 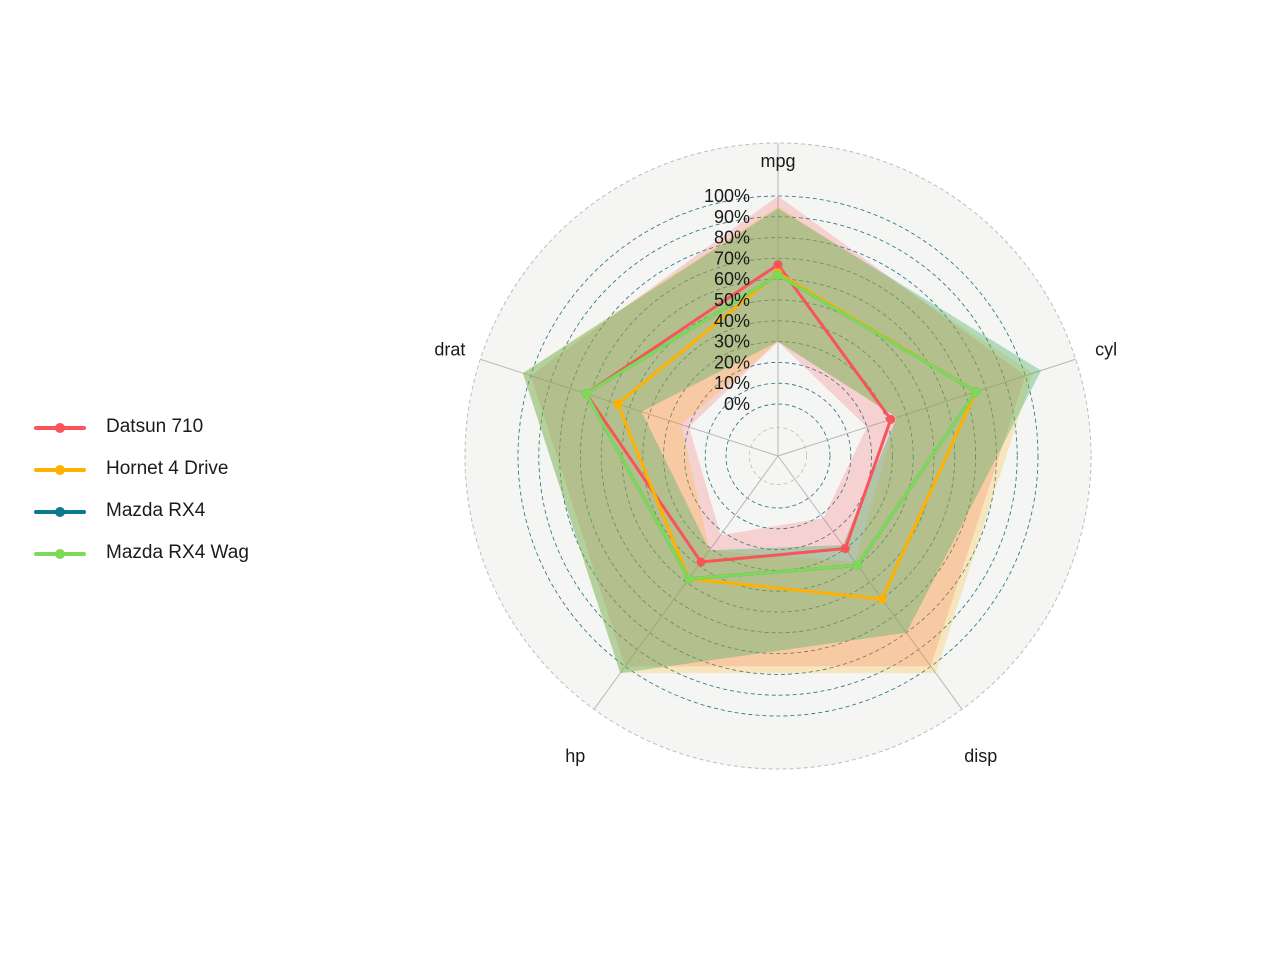 What do you see at coordinates (777, 161) in the screenshot?
I see `axis-label-mpg: mpg` at bounding box center [777, 161].